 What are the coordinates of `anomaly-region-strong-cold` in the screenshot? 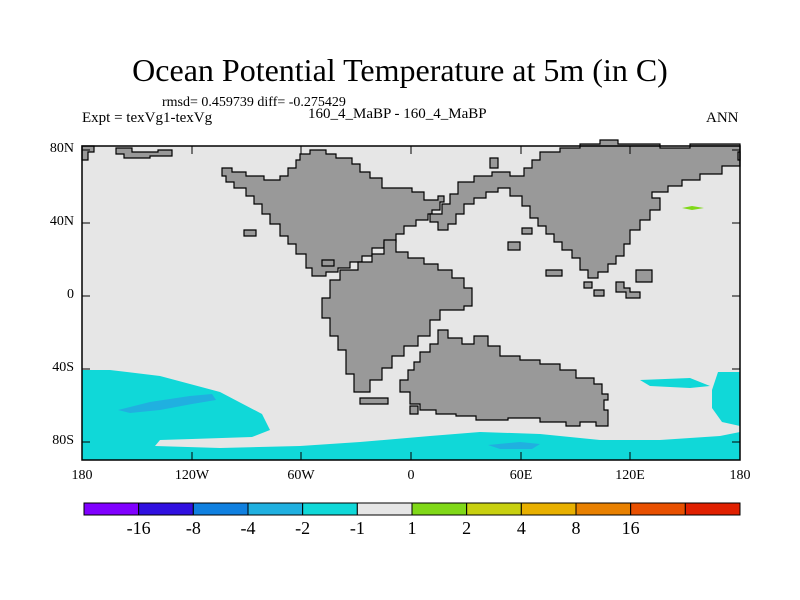 It's located at (167, 403).